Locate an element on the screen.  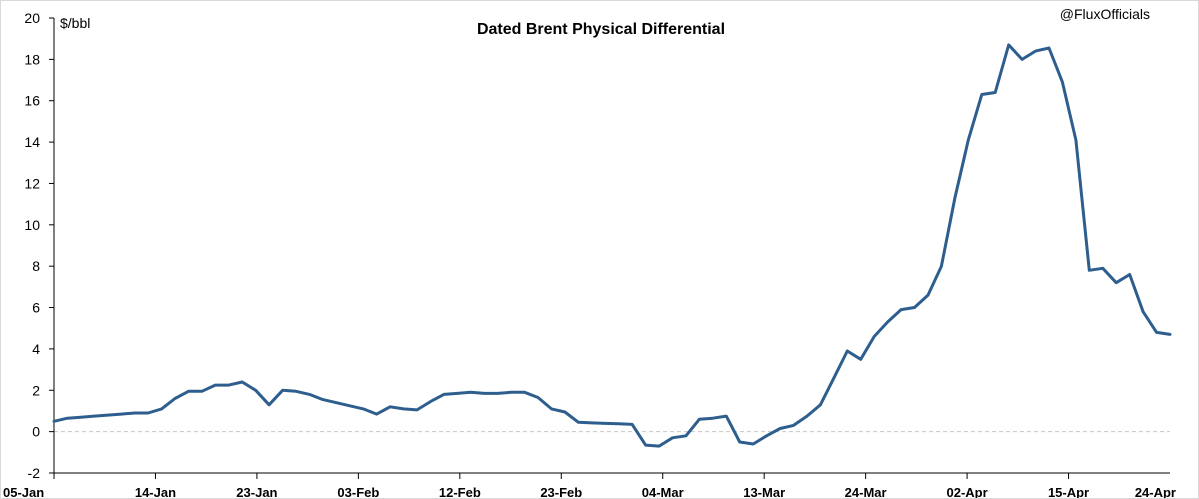
y-tick-label: 0 is located at coordinates (36, 432).